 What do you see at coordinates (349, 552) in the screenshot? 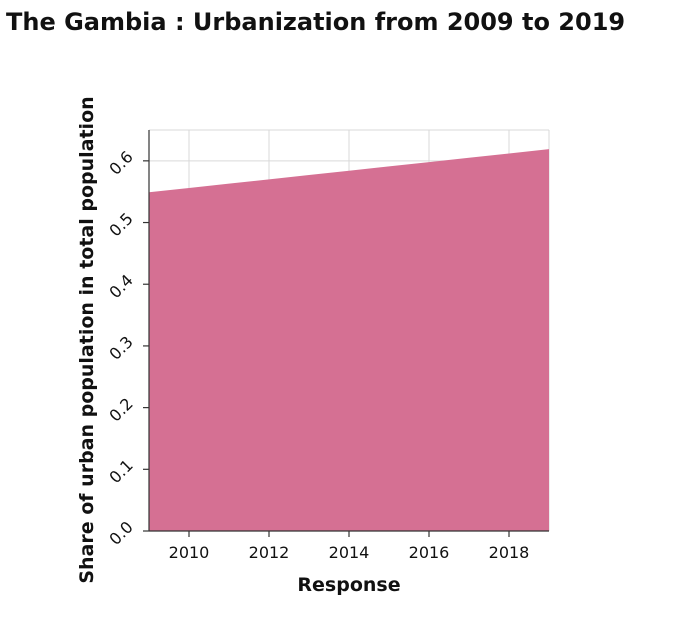
I see `x-tick-label: 2014` at bounding box center [349, 552].